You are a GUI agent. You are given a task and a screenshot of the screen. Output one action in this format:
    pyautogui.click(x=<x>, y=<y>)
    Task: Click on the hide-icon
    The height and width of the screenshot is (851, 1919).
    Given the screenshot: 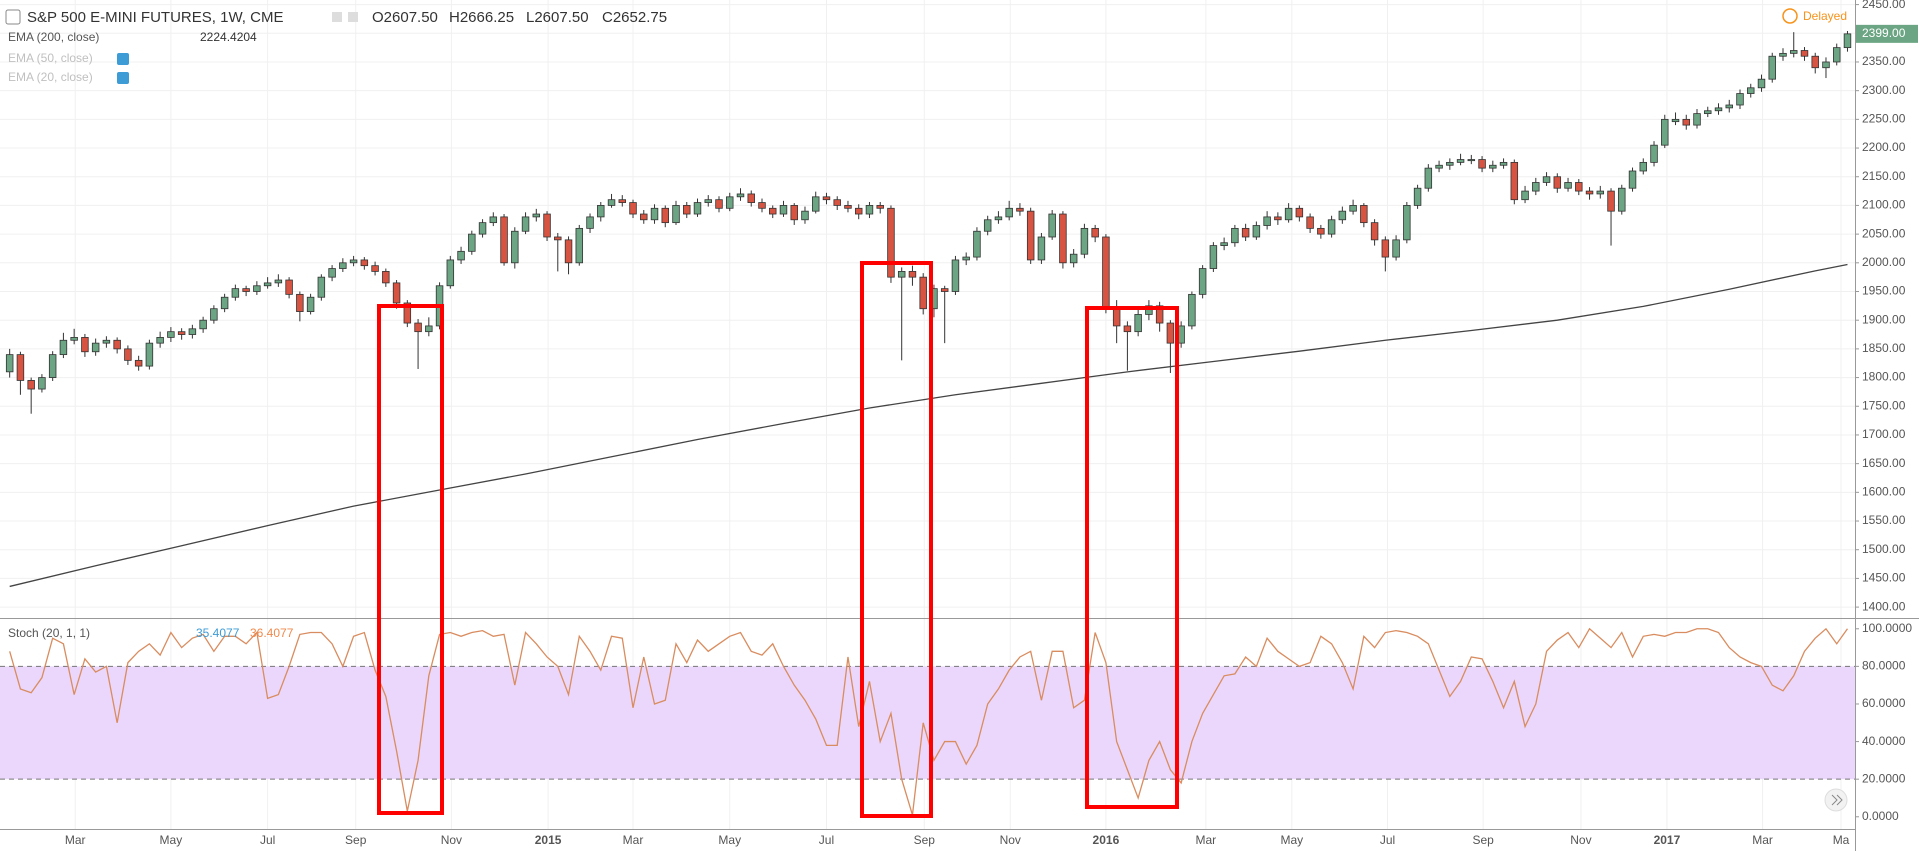 What is the action you would take?
    pyautogui.click(x=353, y=17)
    